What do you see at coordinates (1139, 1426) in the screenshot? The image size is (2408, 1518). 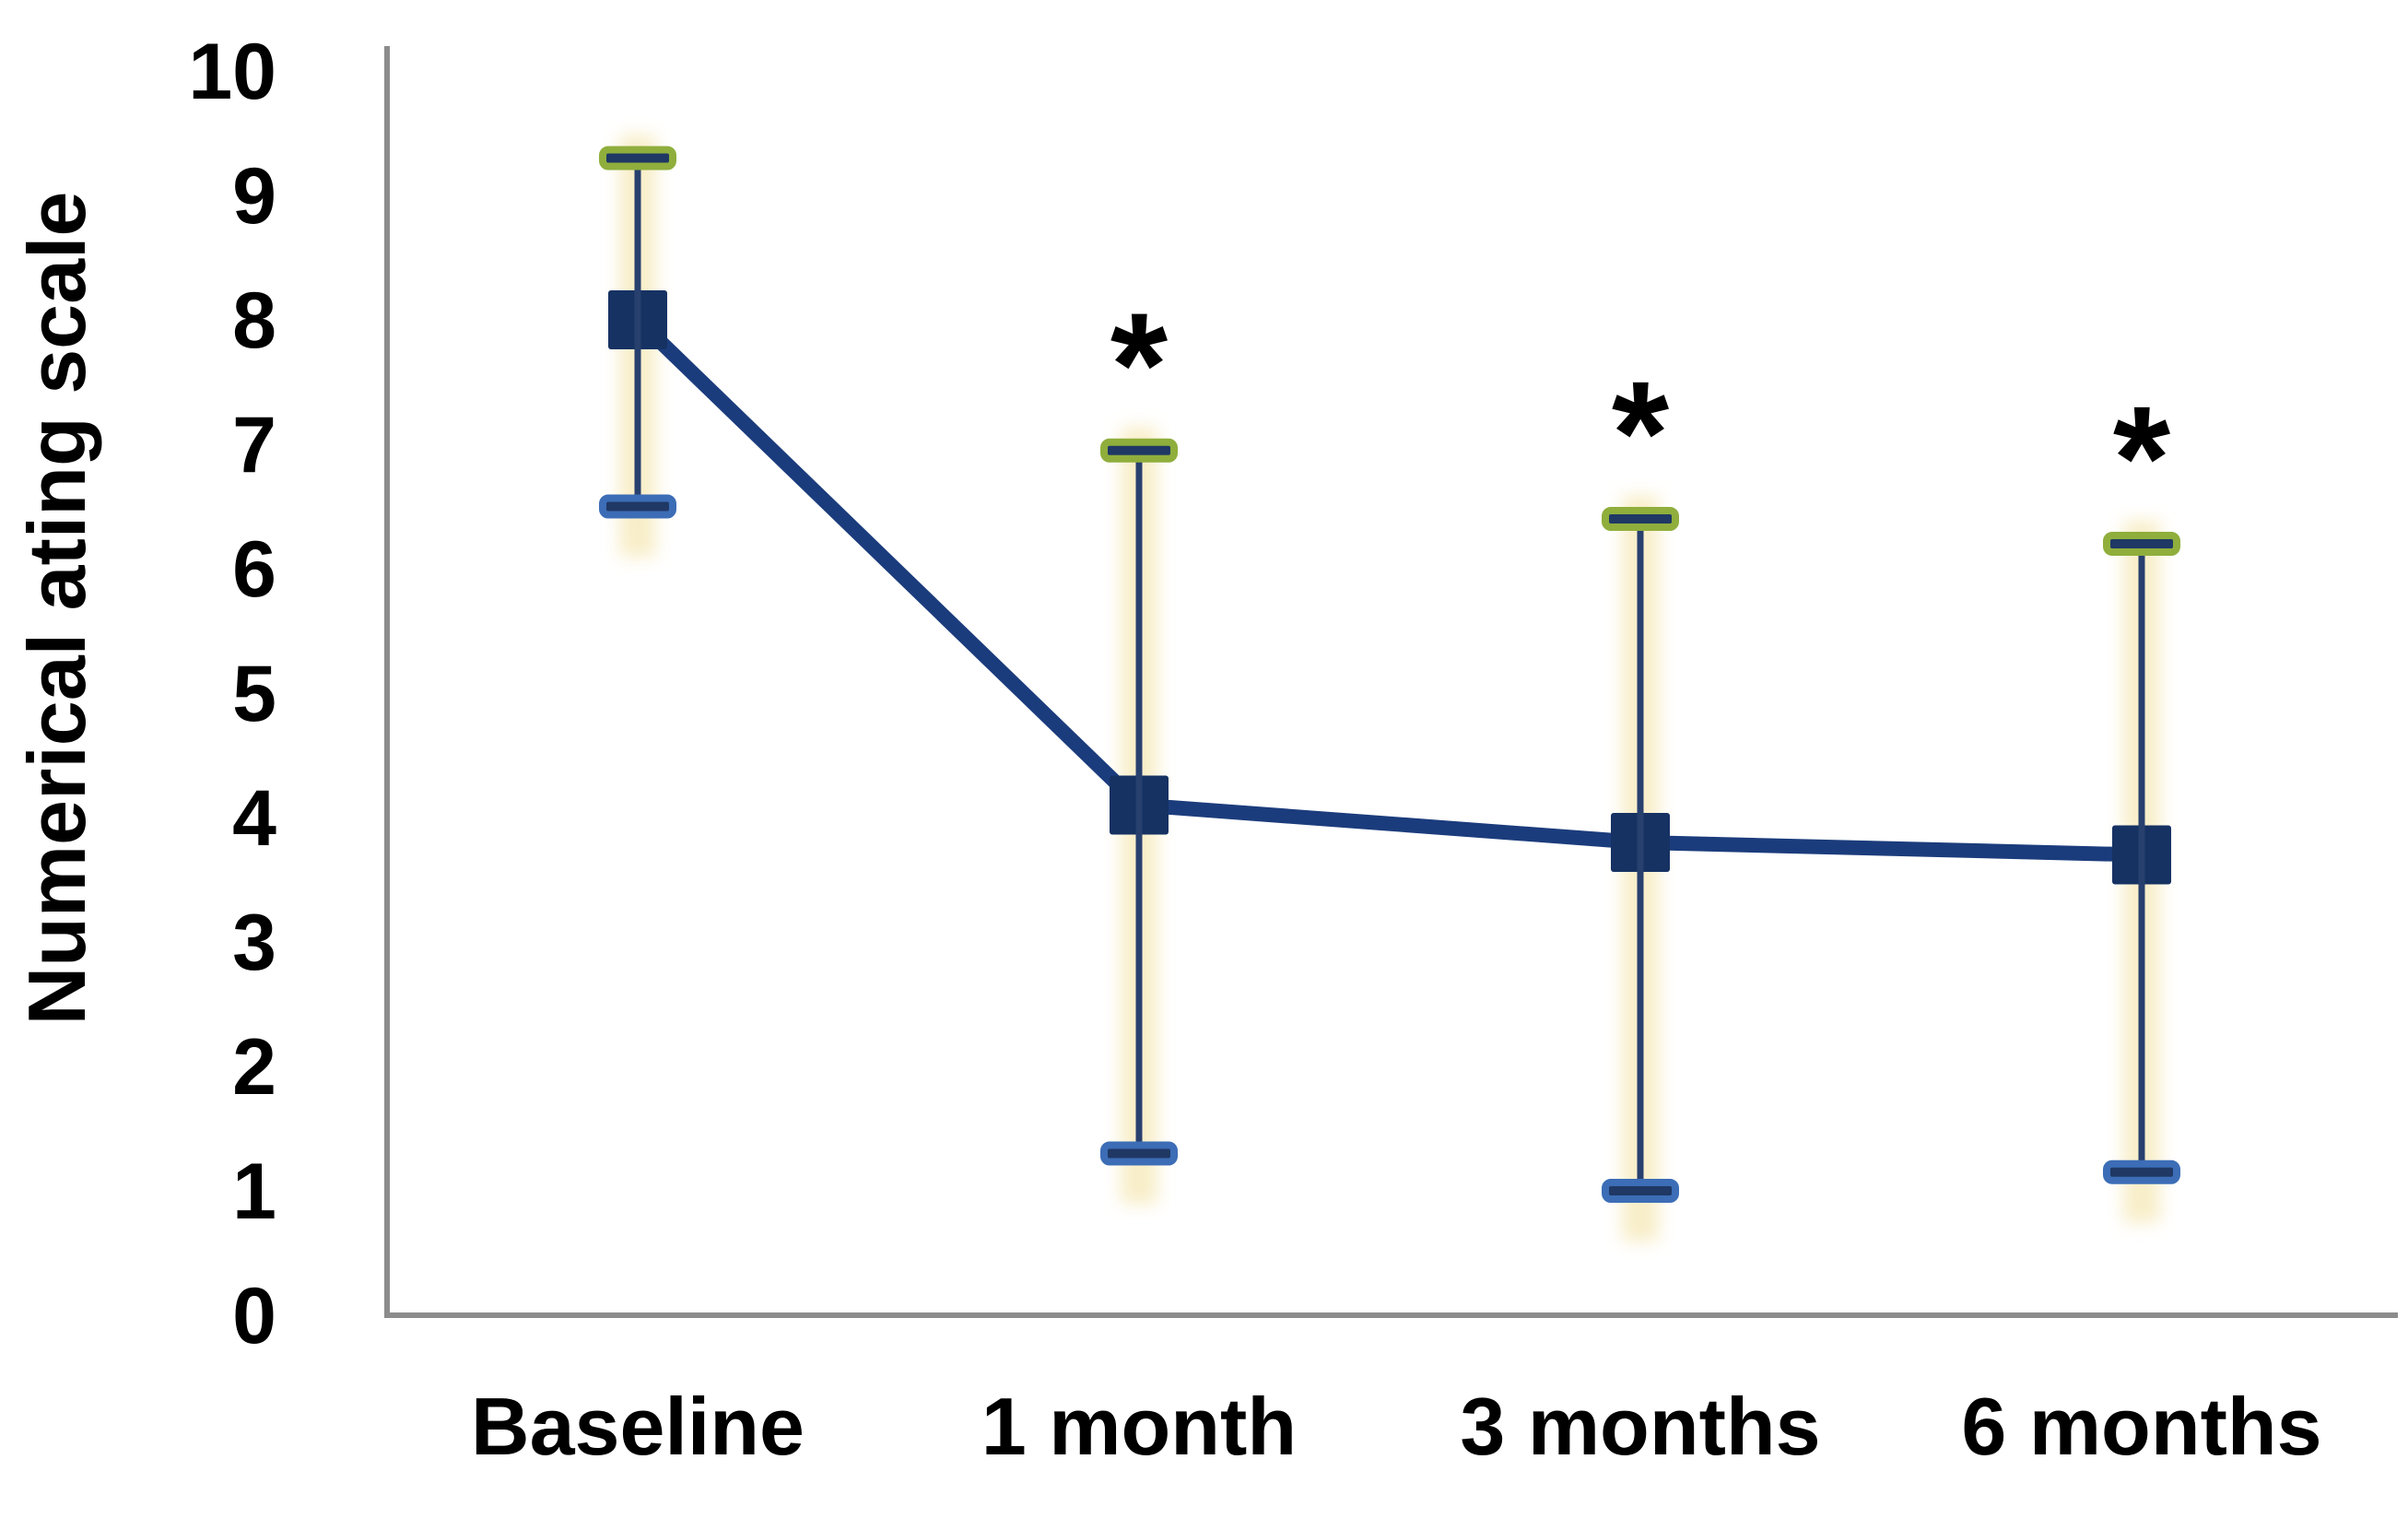 I see `x-category-label: 1 month` at bounding box center [1139, 1426].